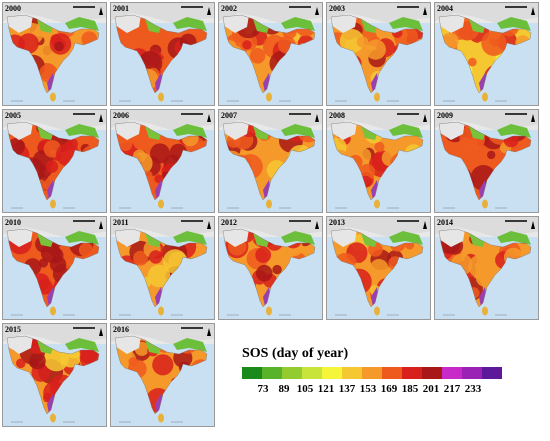 The height and width of the screenshot is (441, 550). I want to click on map-panel-2016: 2016, so click(162, 375).